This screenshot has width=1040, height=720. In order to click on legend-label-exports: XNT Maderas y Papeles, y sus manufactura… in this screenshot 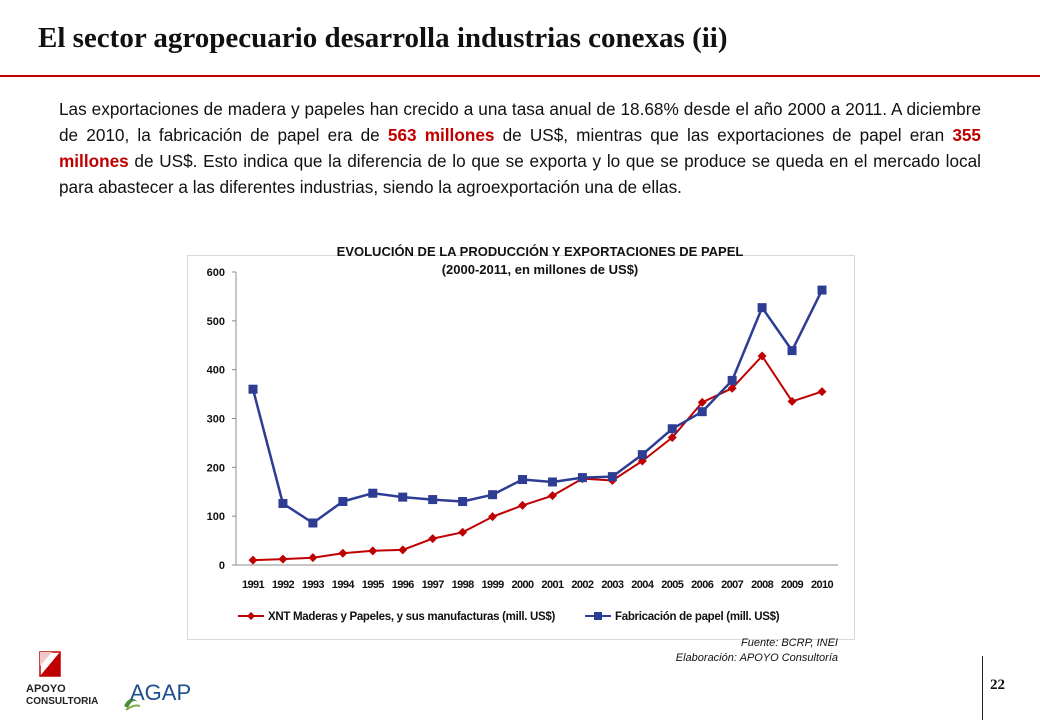, I will do `click(412, 617)`.